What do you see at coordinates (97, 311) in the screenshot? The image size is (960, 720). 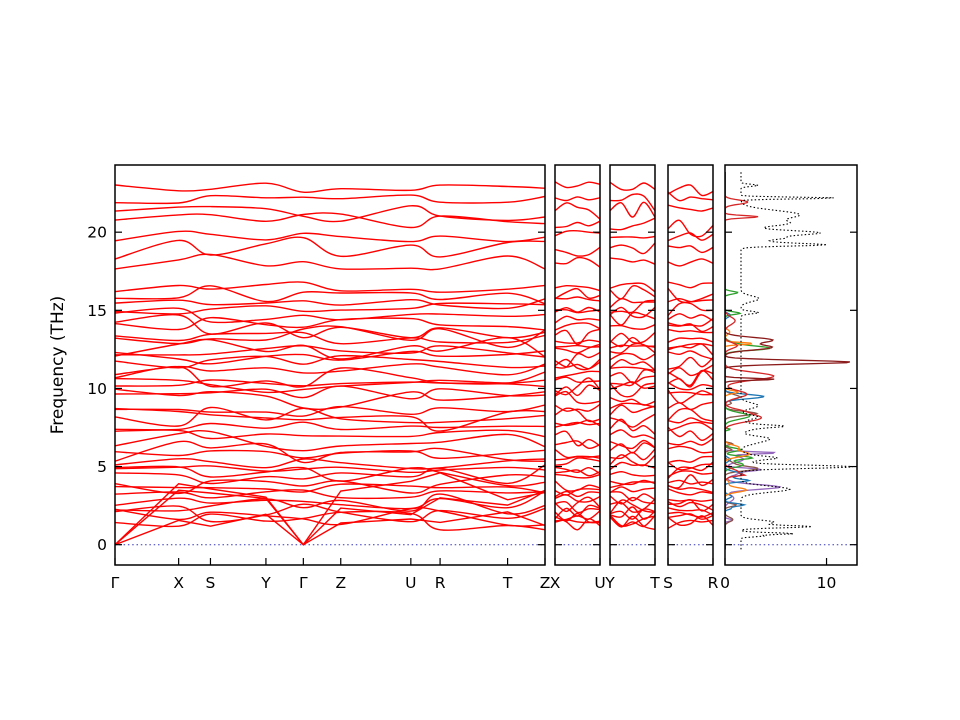 I see `y-tick-label: 15` at bounding box center [97, 311].